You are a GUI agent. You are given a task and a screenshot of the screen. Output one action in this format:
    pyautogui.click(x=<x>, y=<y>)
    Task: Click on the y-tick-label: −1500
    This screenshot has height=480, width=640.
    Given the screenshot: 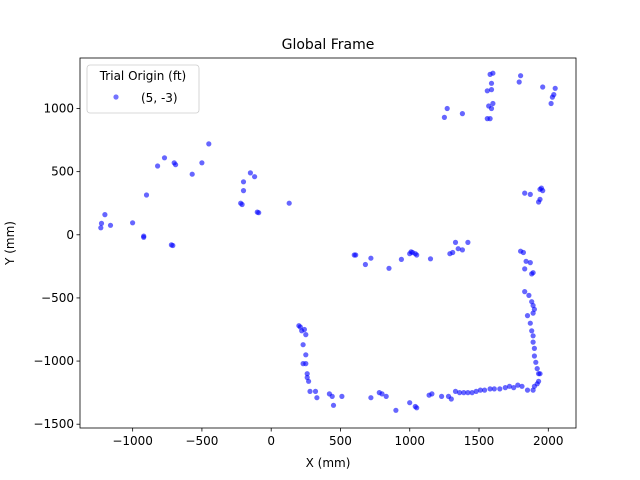 What is the action you would take?
    pyautogui.click(x=53, y=424)
    